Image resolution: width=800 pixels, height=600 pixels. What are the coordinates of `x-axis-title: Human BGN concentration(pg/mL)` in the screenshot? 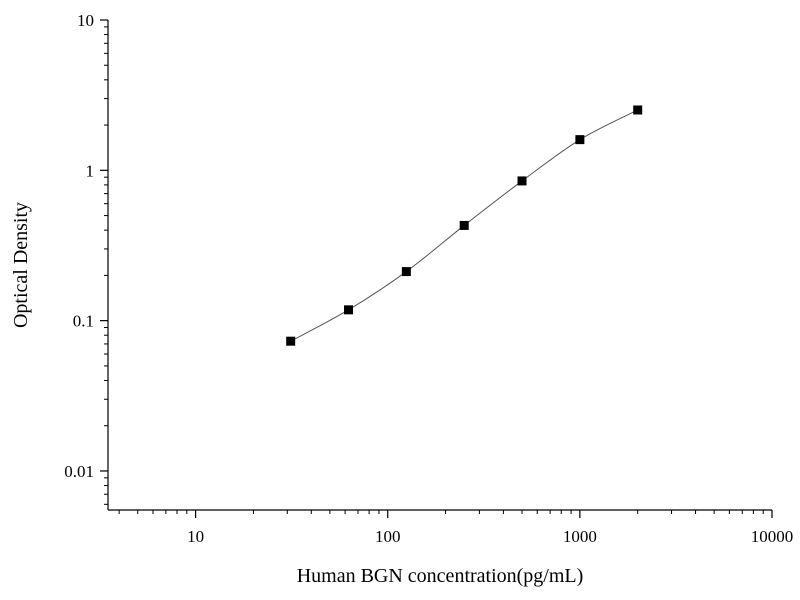 It's located at (440, 576).